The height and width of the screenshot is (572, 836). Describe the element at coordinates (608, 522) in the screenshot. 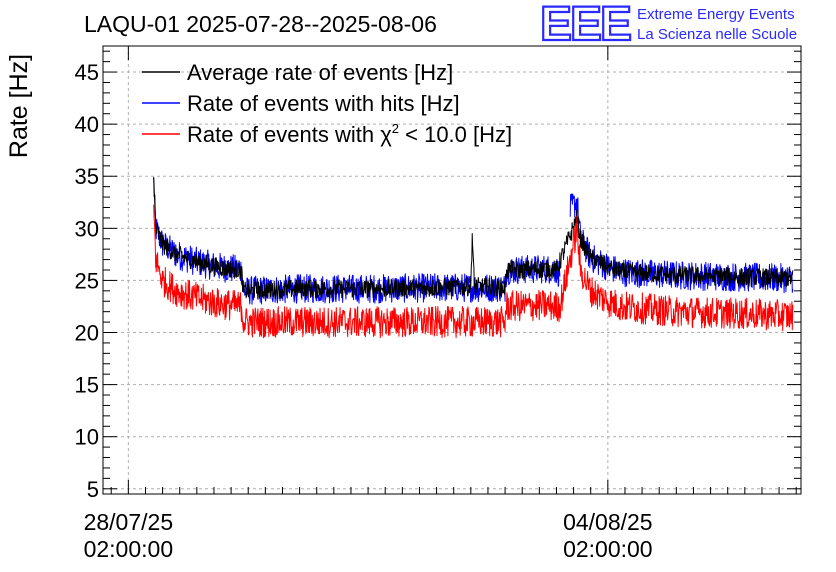

I see `x-tick-label-date: 04/08/25` at that location.